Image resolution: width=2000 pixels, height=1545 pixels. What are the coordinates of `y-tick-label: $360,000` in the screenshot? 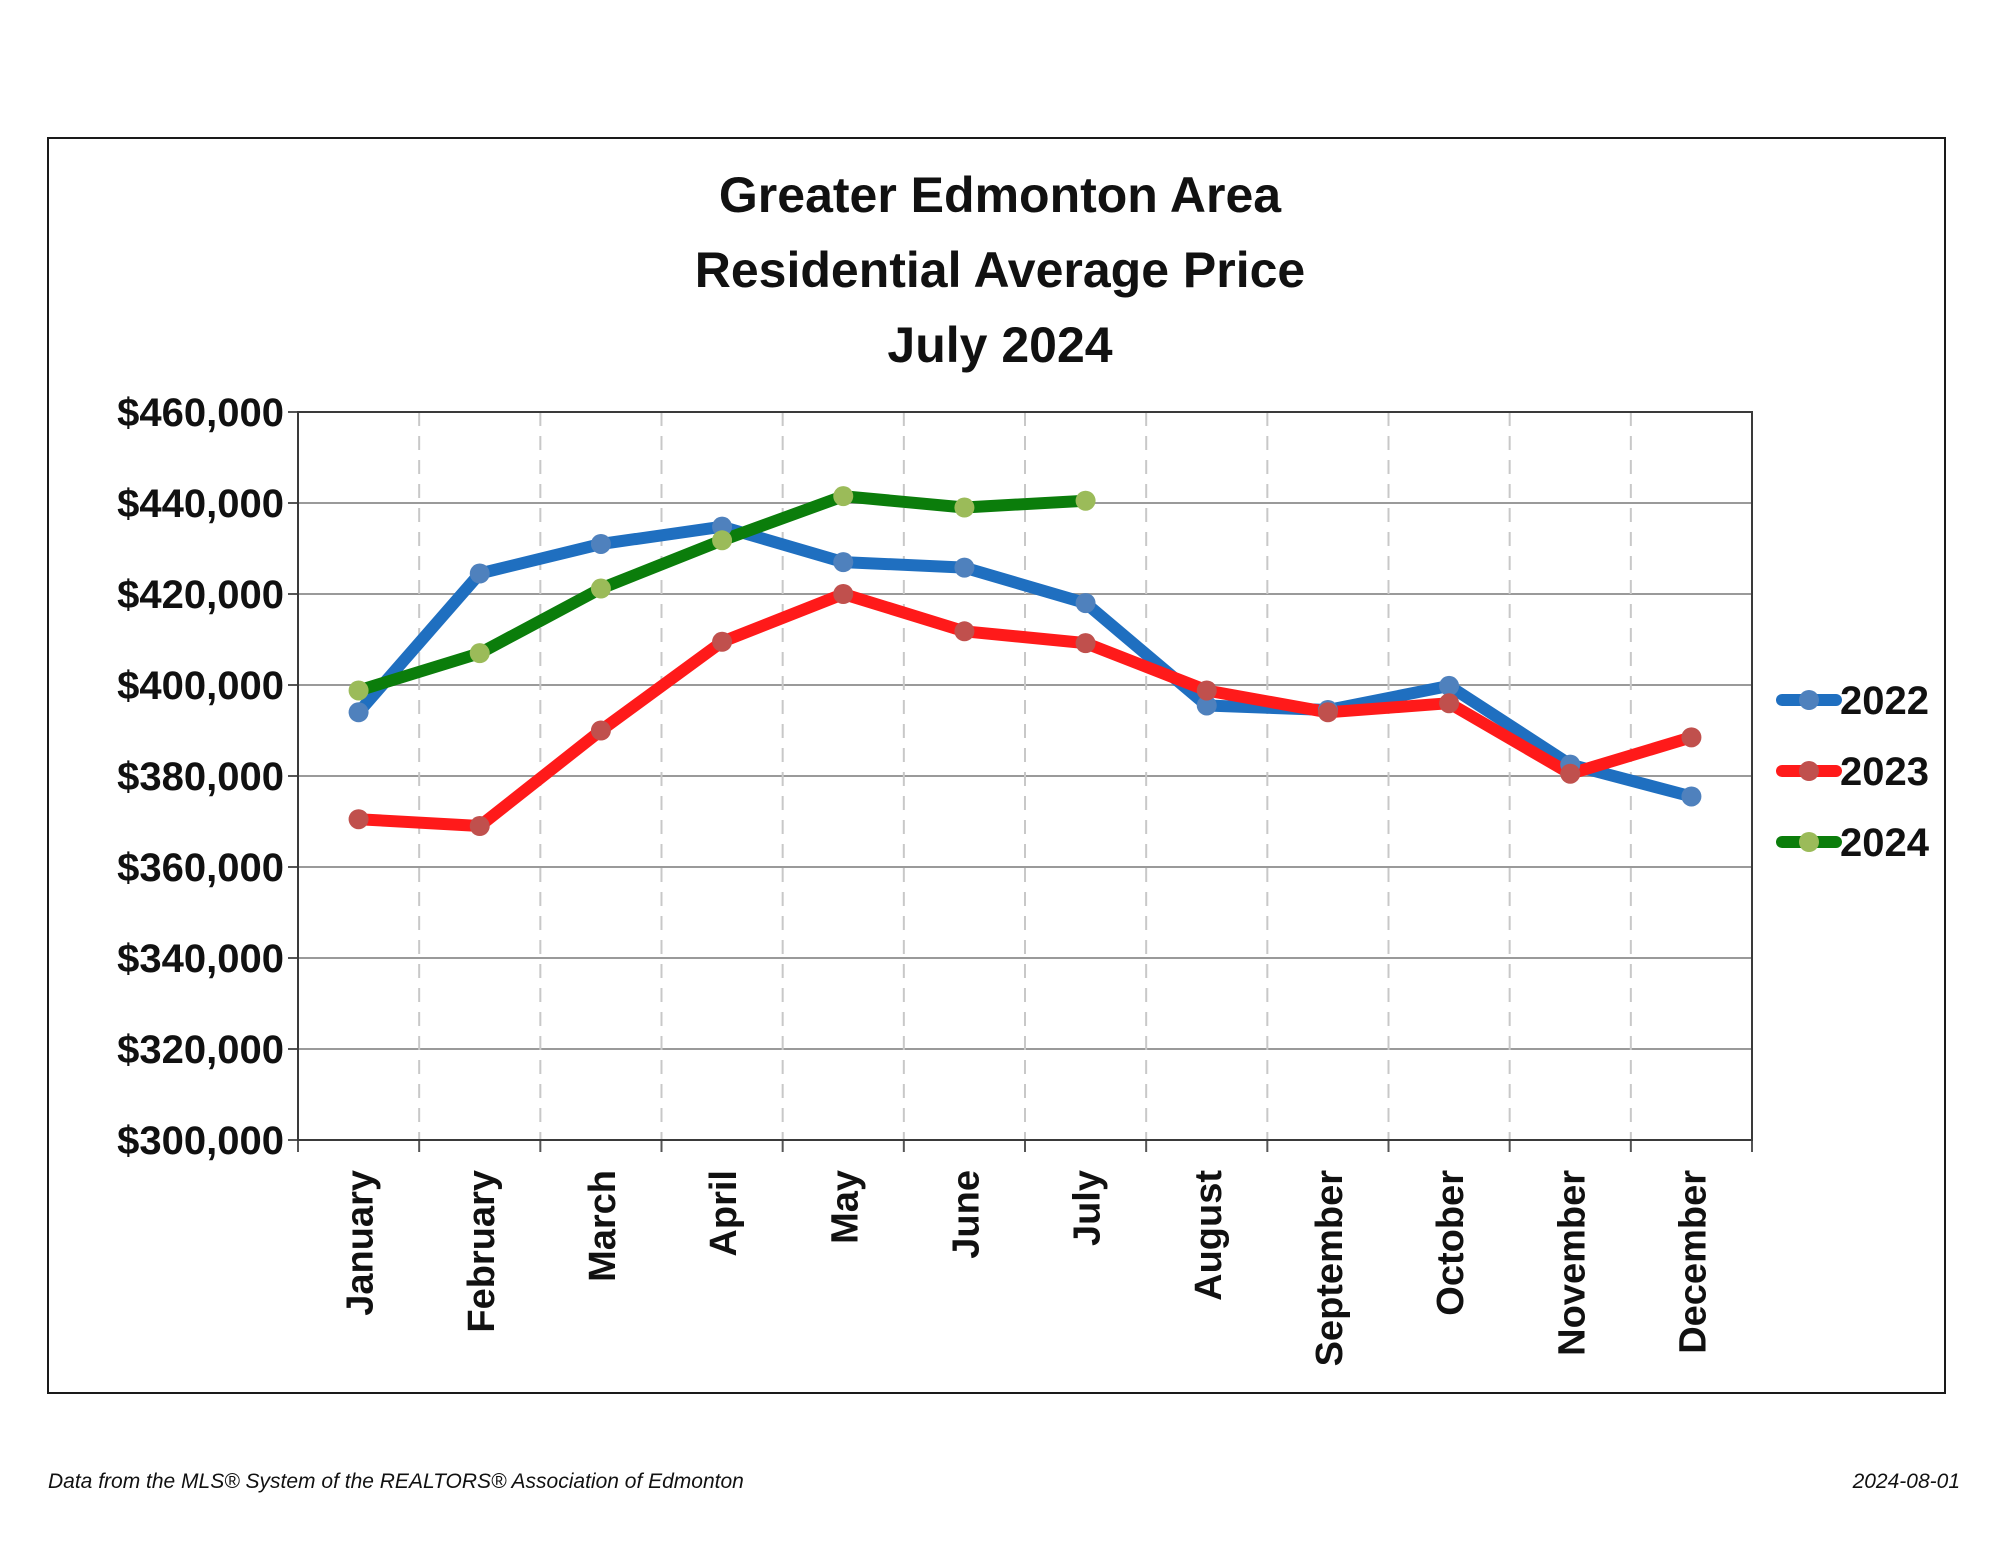 It's located at (200, 868).